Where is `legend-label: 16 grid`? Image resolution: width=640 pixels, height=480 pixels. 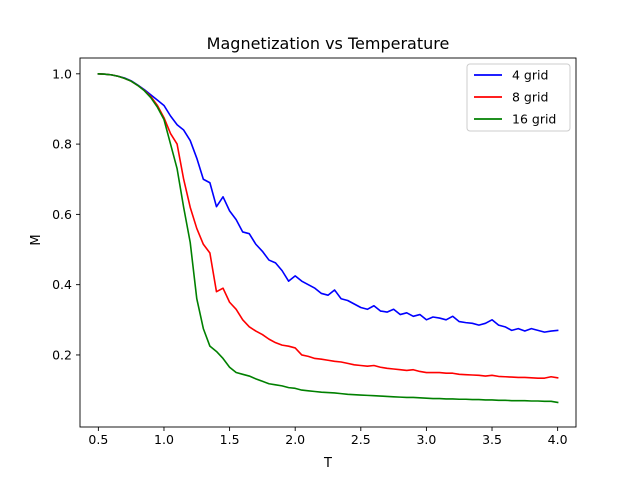 legend-label: 16 grid is located at coordinates (534, 119).